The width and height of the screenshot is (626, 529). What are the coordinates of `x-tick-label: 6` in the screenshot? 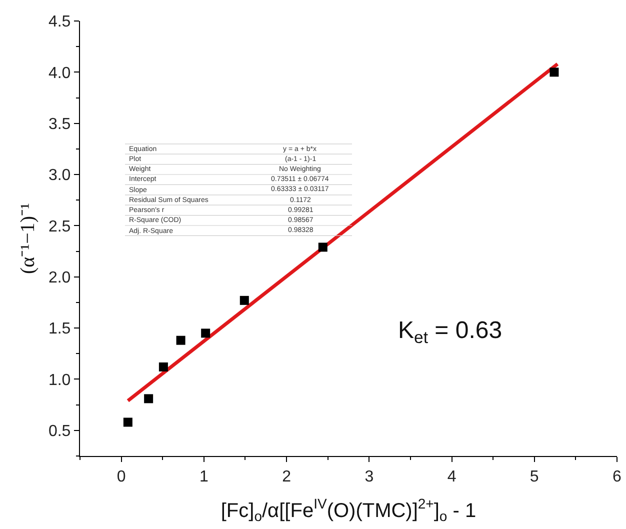 It's located at (617, 477).